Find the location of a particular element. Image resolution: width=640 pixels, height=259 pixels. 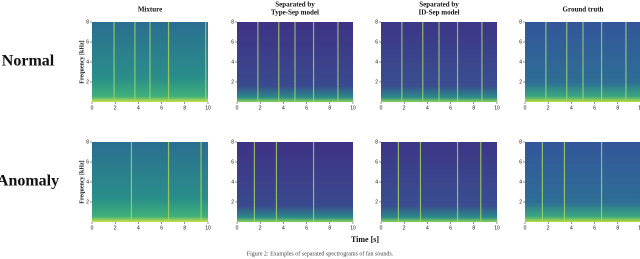

row-label: Normal is located at coordinates (28, 61).